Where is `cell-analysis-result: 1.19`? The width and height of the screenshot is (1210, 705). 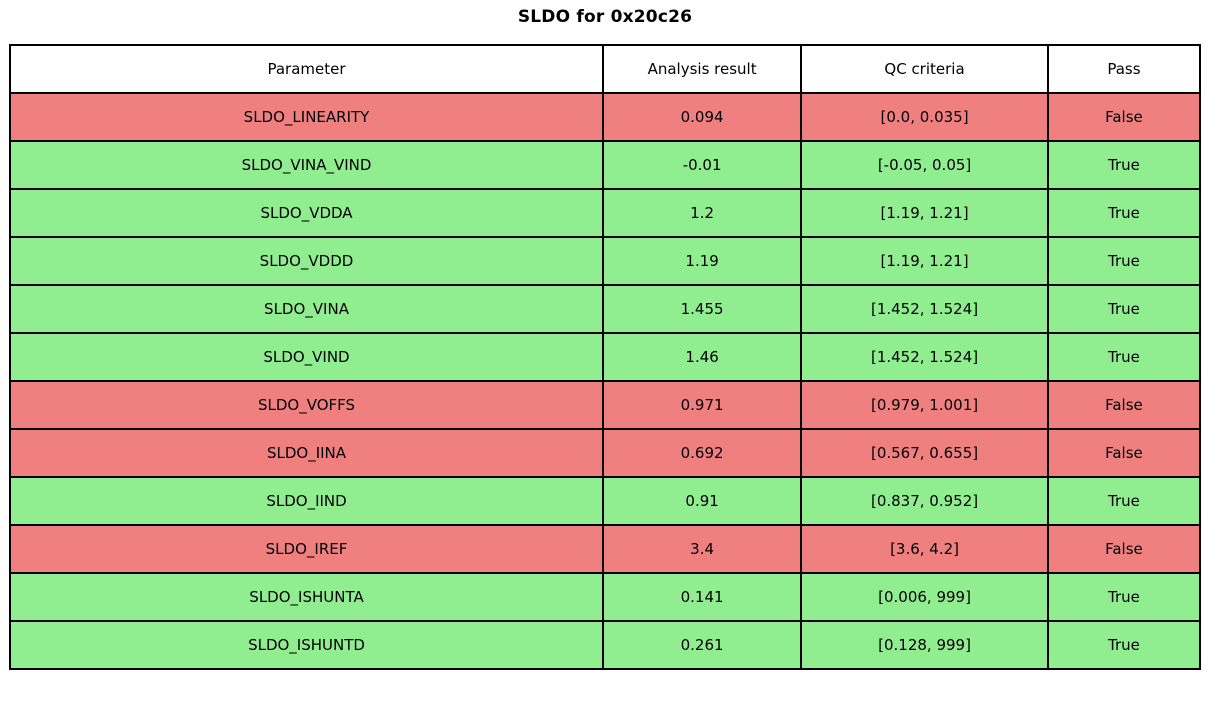 cell-analysis-result: 1.19 is located at coordinates (702, 261).